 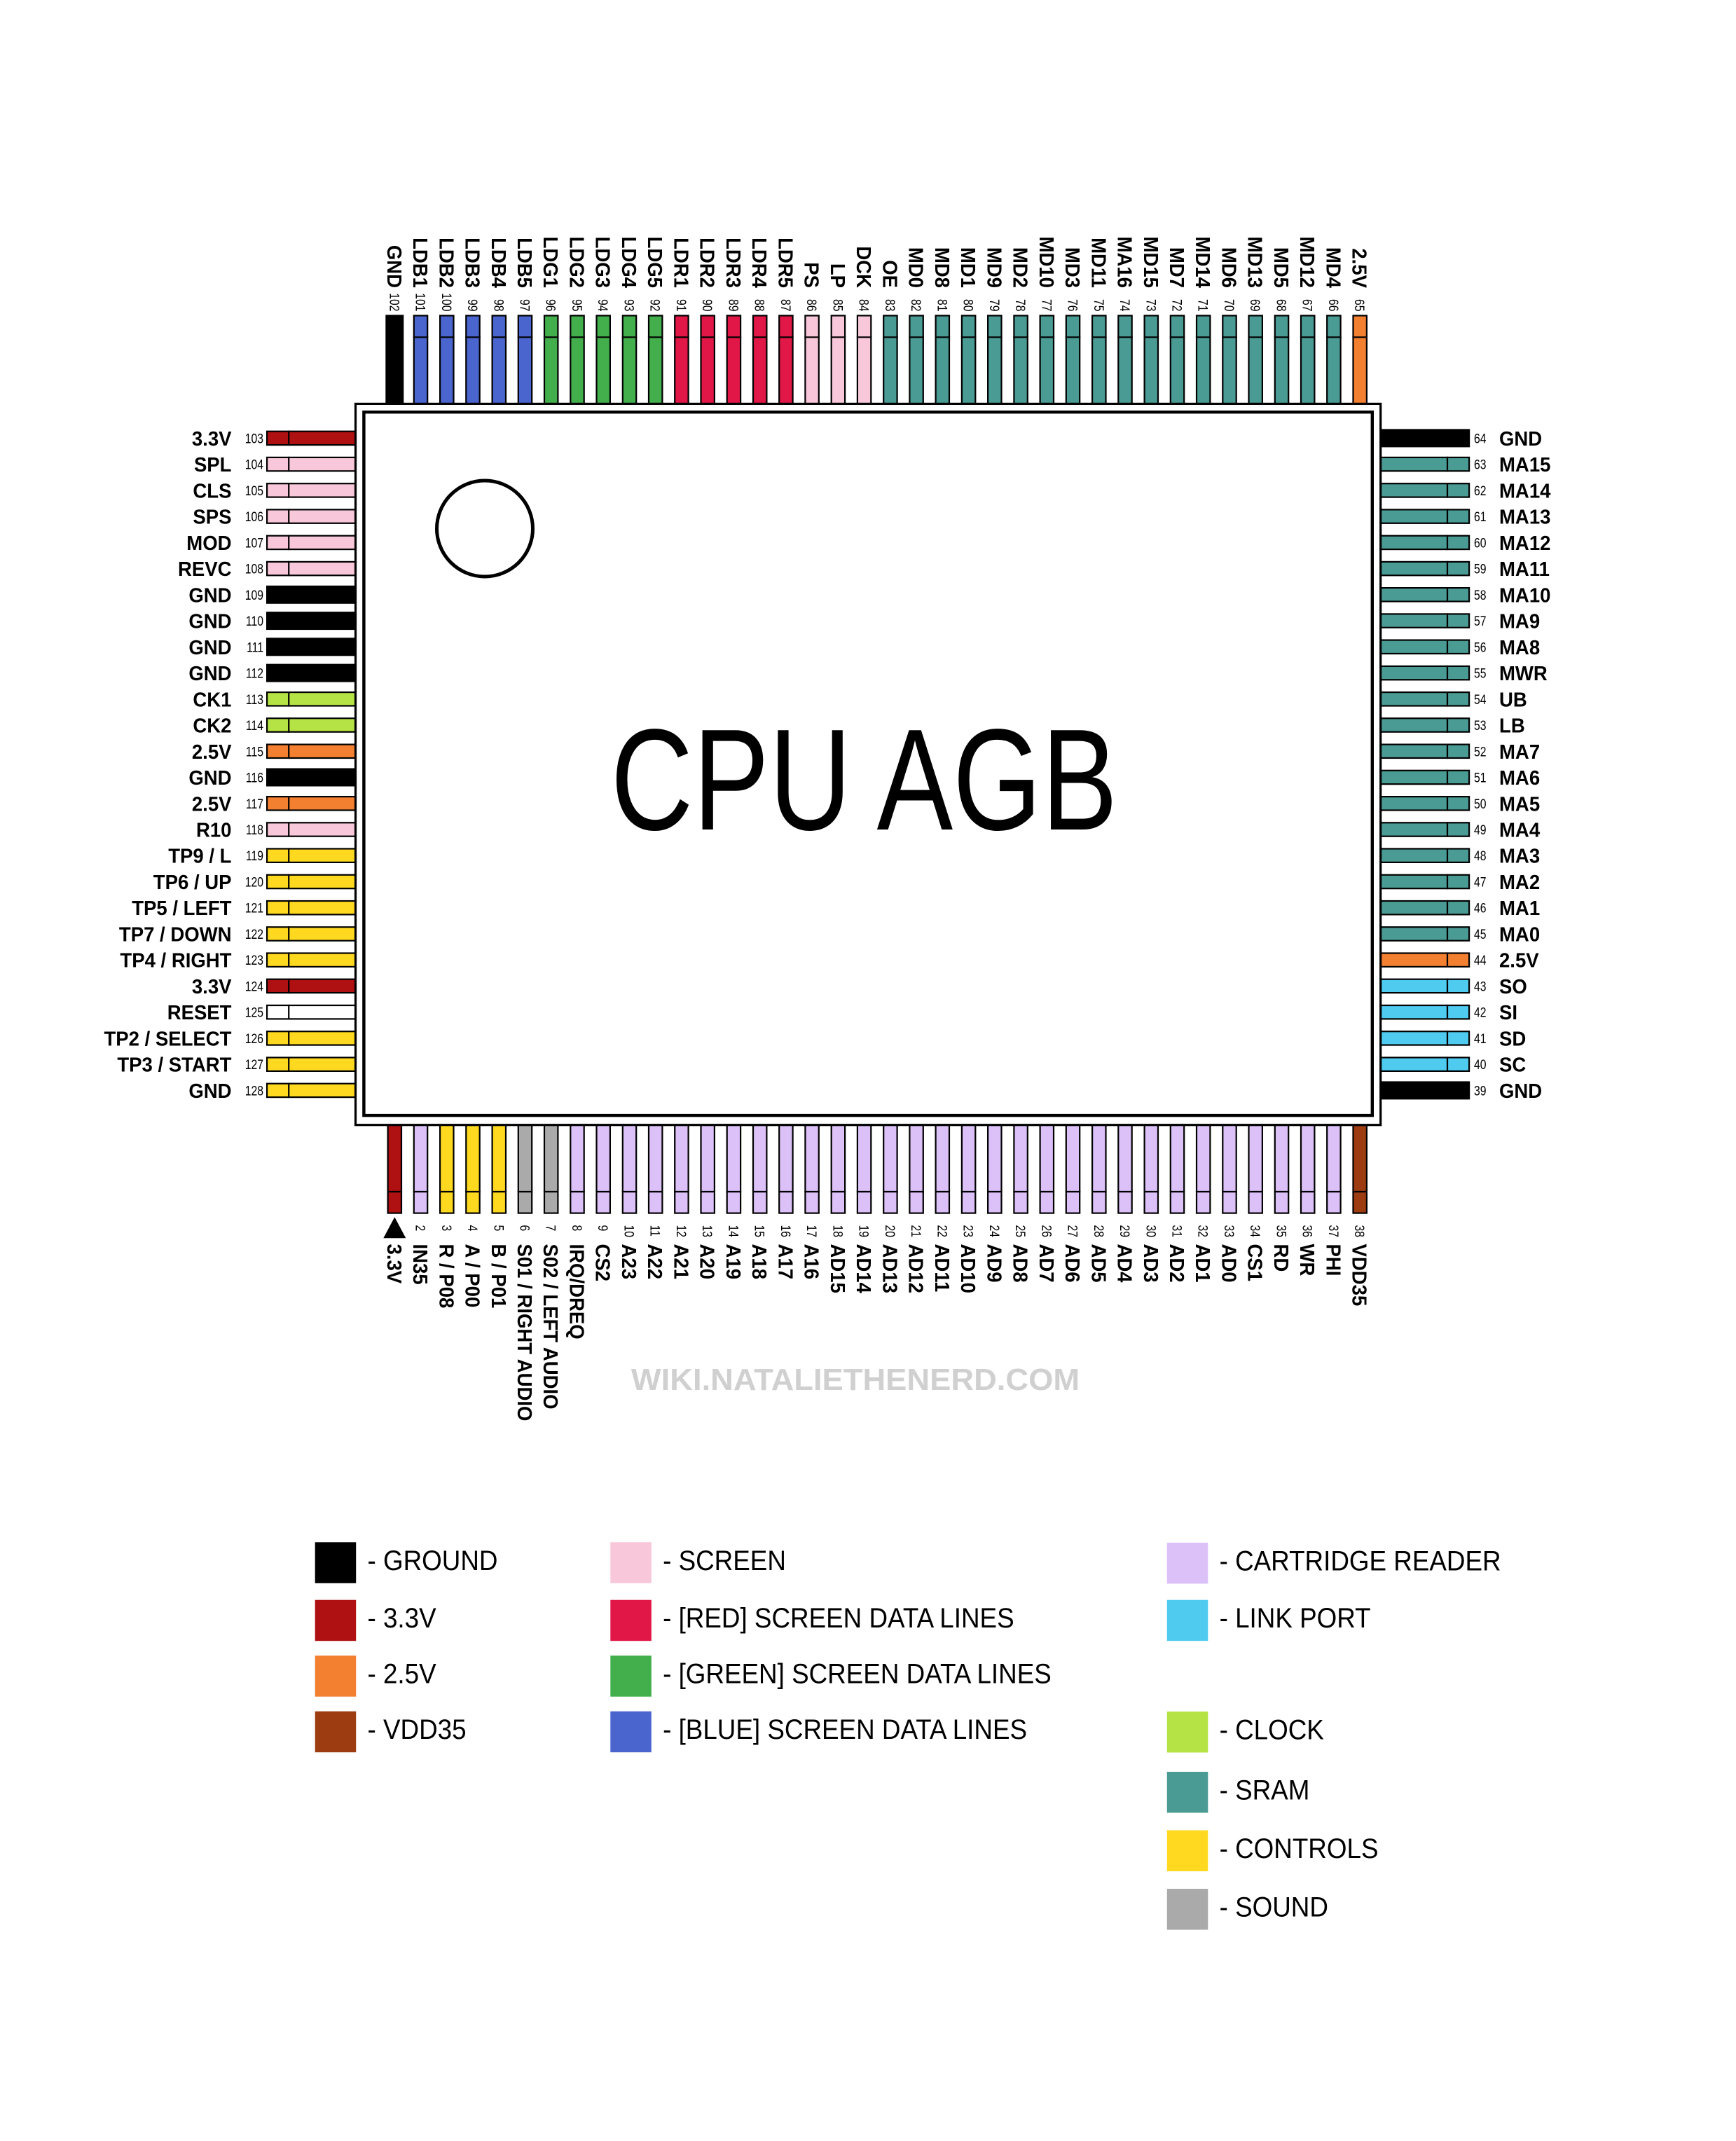 What do you see at coordinates (864, 1231) in the screenshot?
I see `svg-text: 19` at bounding box center [864, 1231].